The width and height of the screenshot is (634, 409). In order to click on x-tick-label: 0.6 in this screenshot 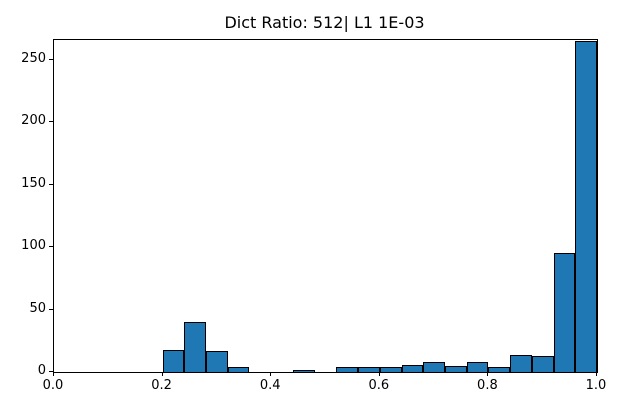, I will do `click(379, 385)`.